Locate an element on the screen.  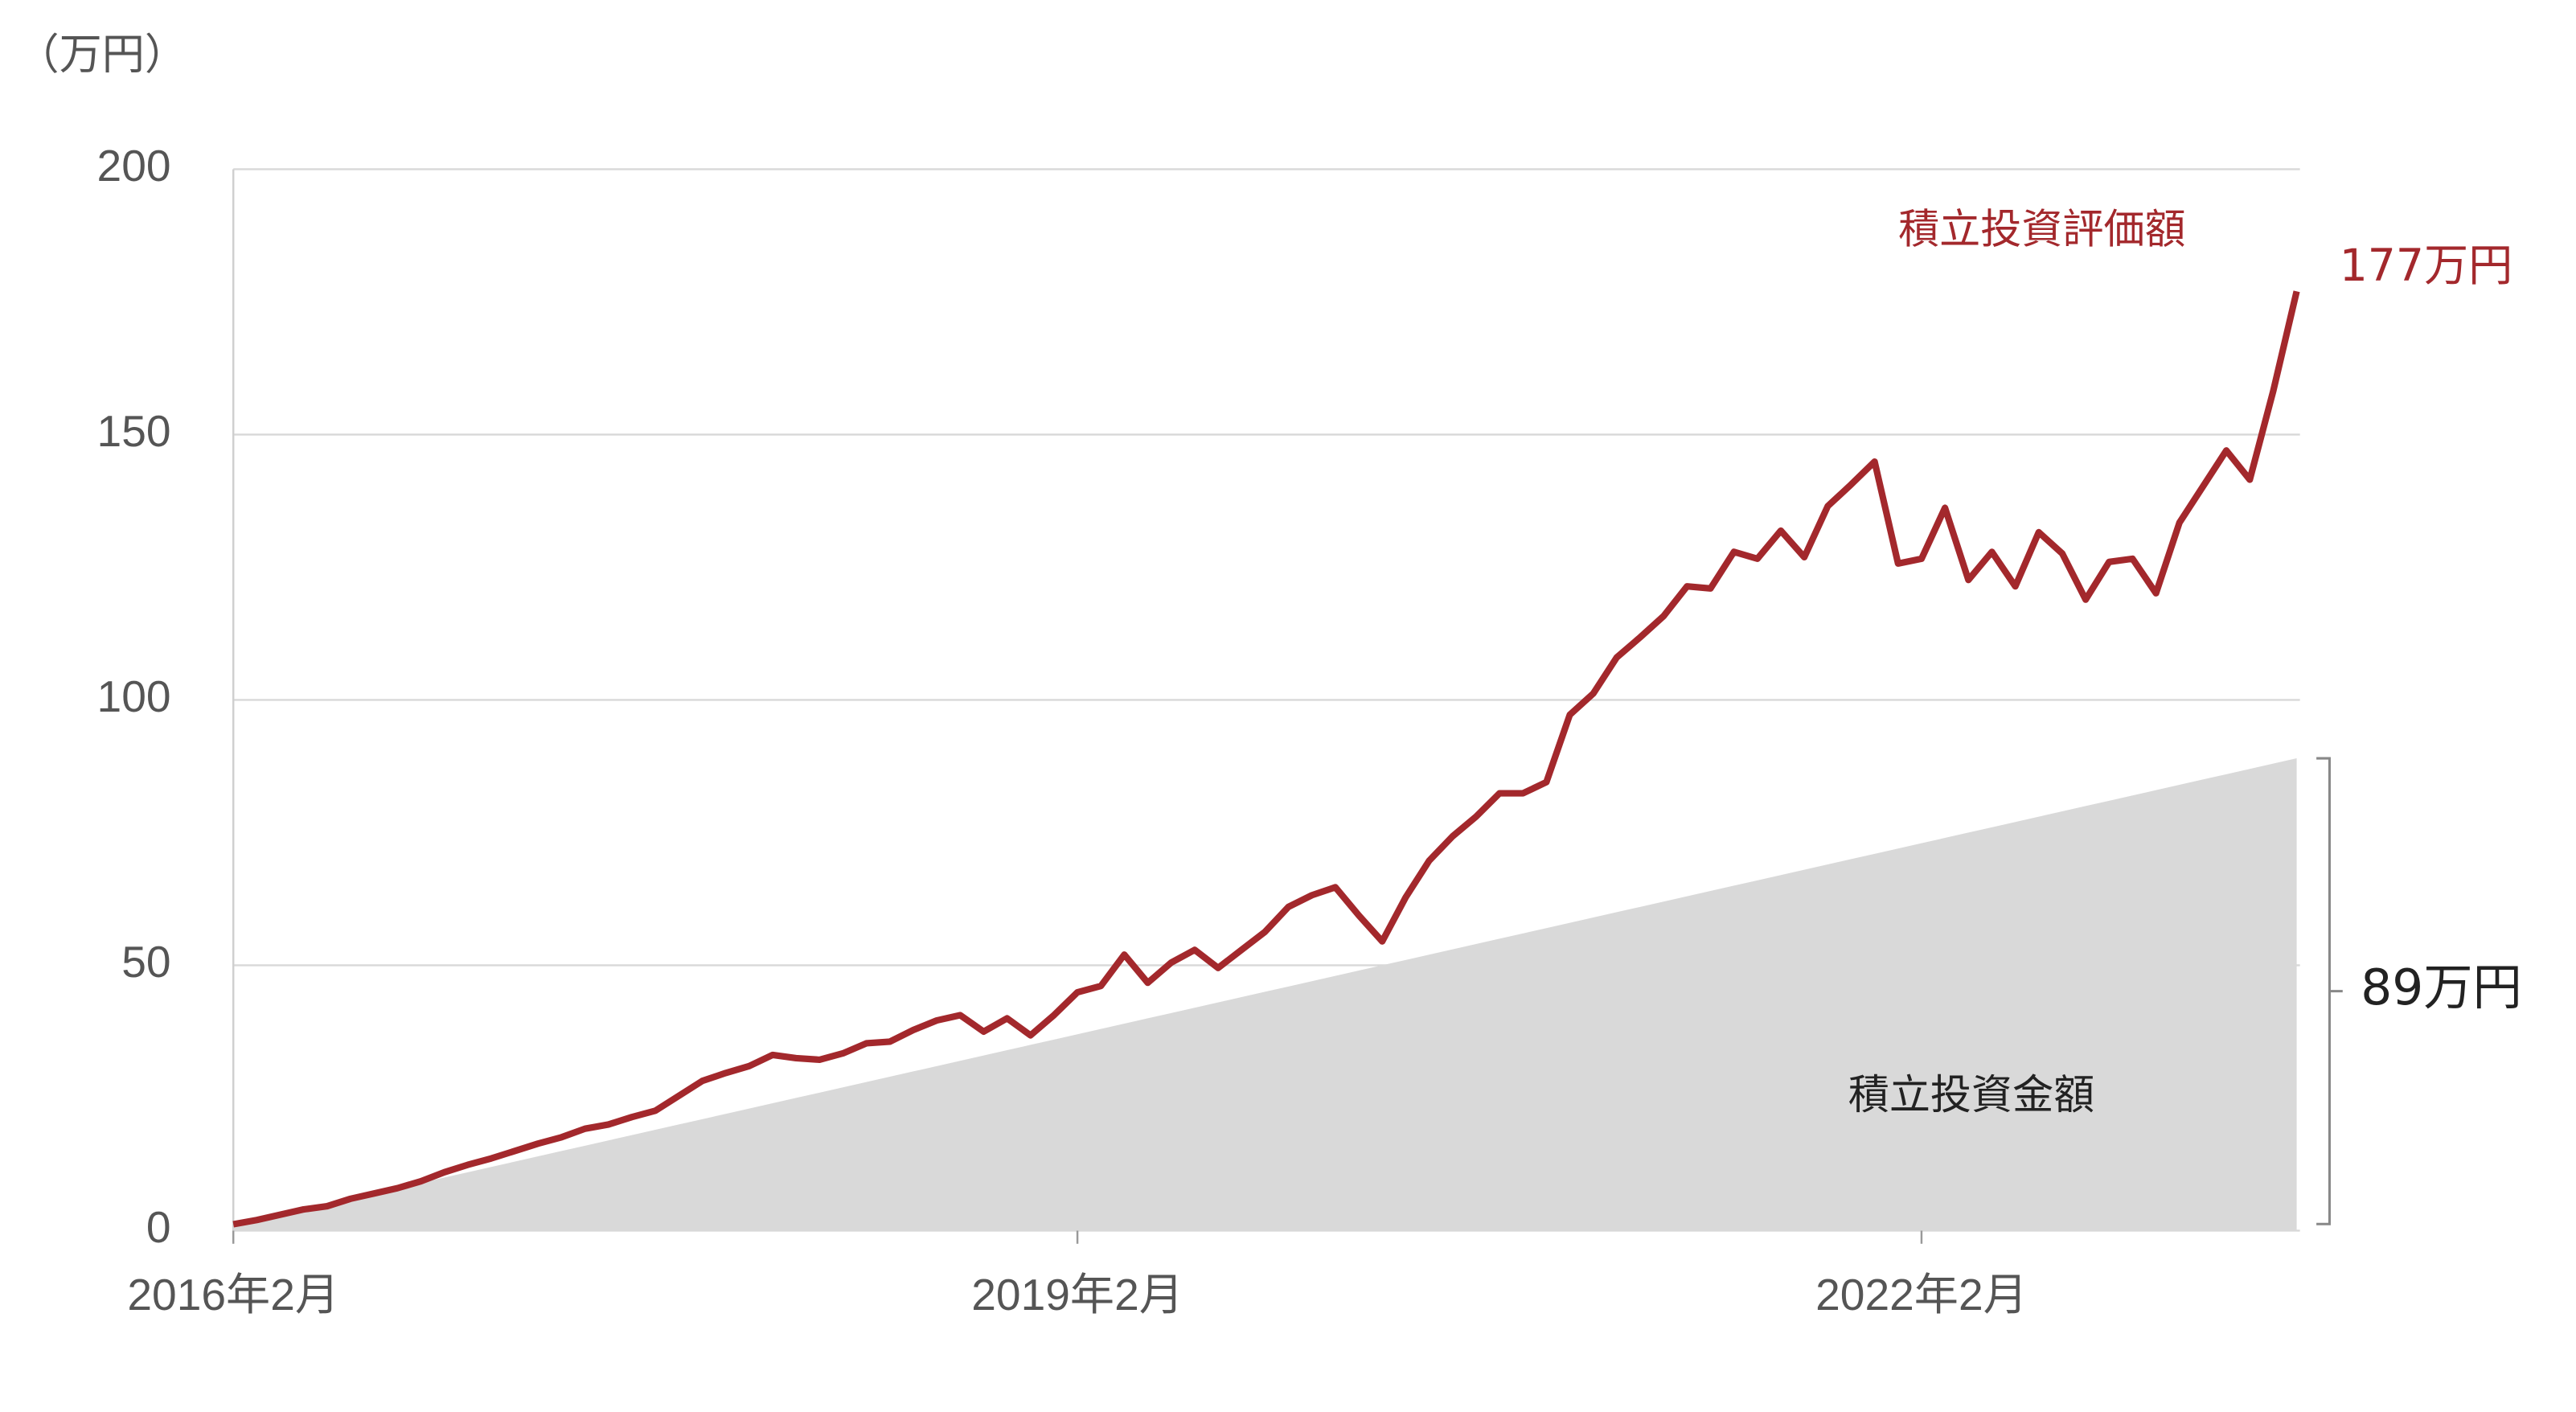
value-label: 89万円 is located at coordinates (2441, 987).